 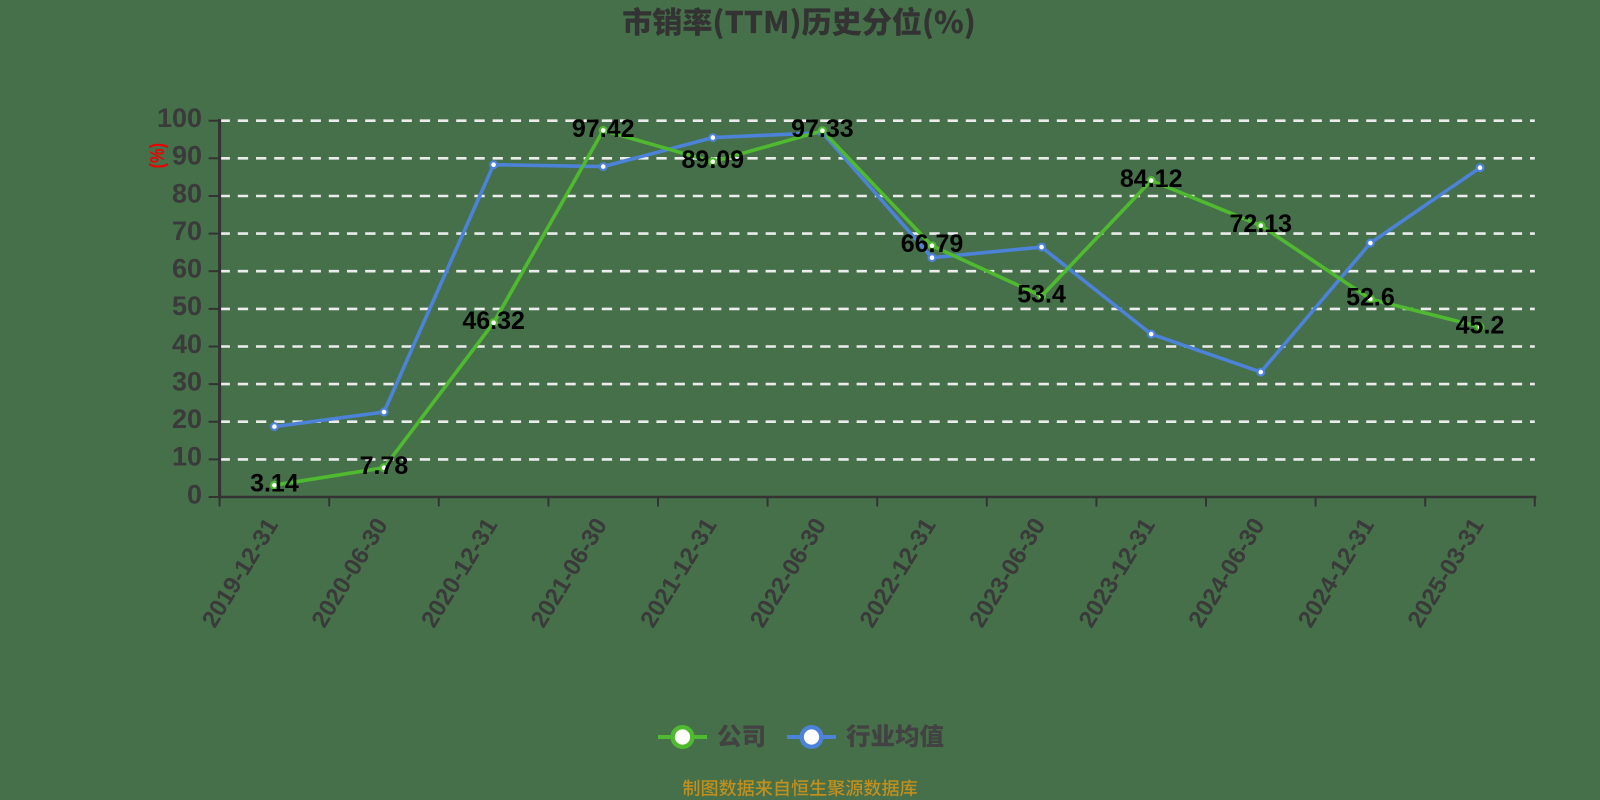 What do you see at coordinates (1445, 573) in the screenshot?
I see `svg-text: 2025-03-31` at bounding box center [1445, 573].